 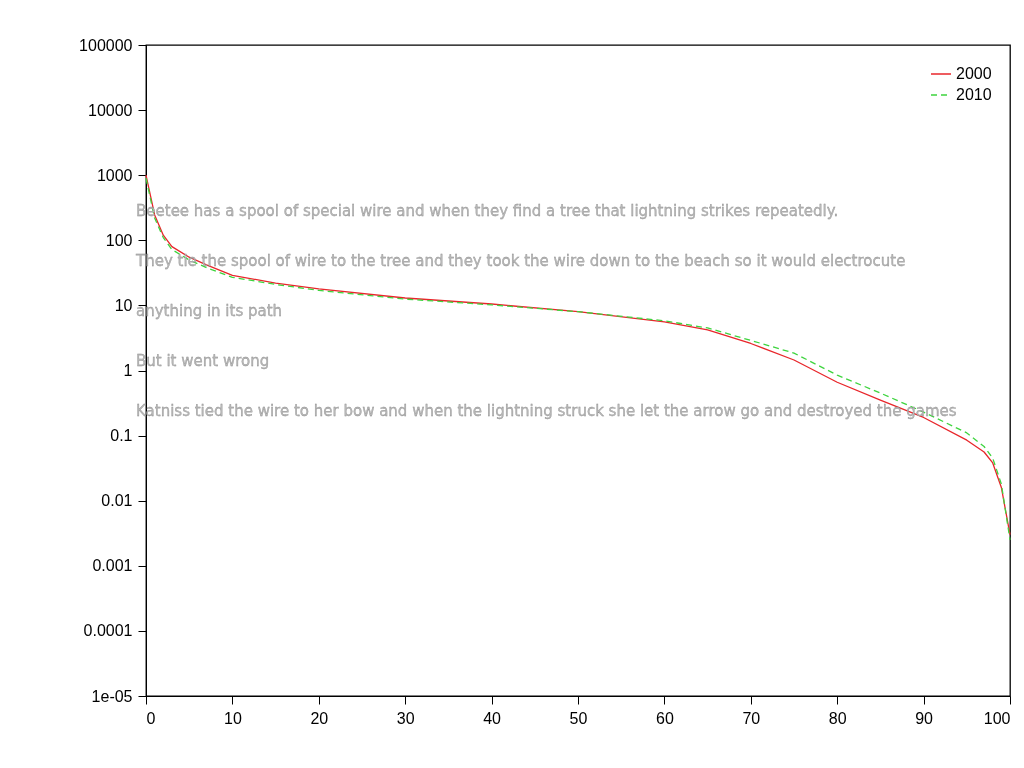 What do you see at coordinates (997, 718) in the screenshot?
I see `x-tick-label: 100` at bounding box center [997, 718].